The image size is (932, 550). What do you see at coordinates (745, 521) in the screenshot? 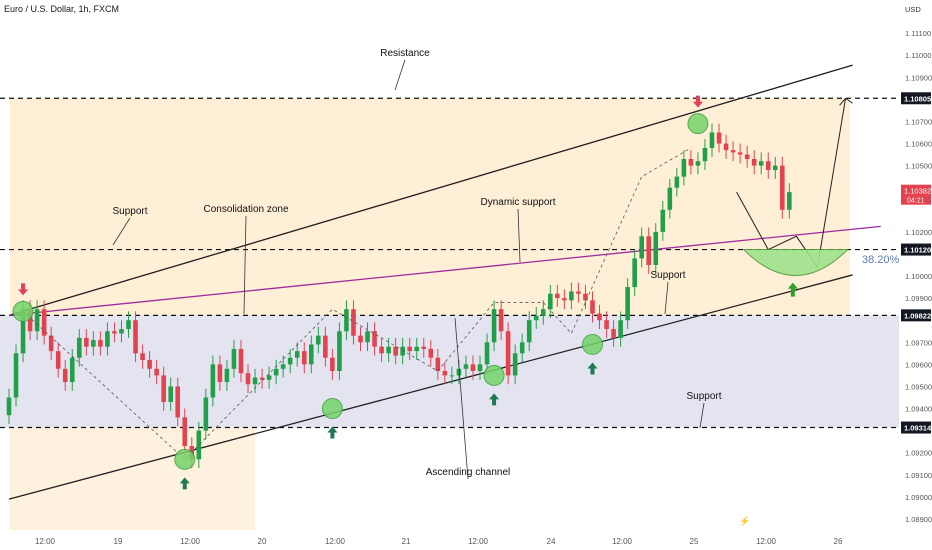
I see `lightning-icon: ⚡` at bounding box center [745, 521].